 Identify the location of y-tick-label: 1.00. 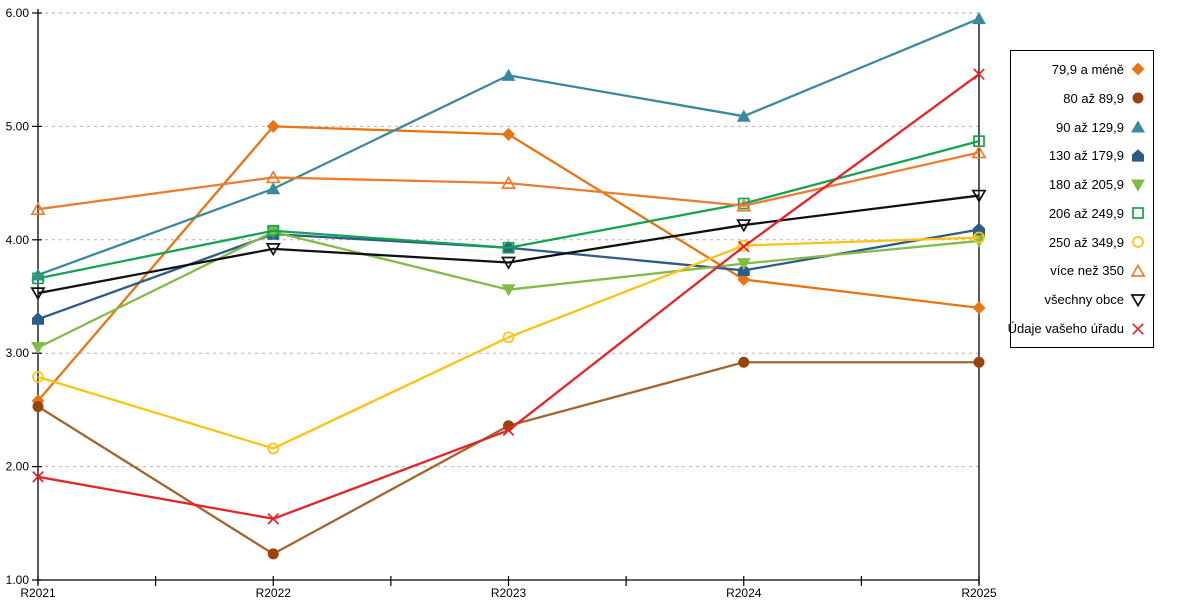
(18, 580).